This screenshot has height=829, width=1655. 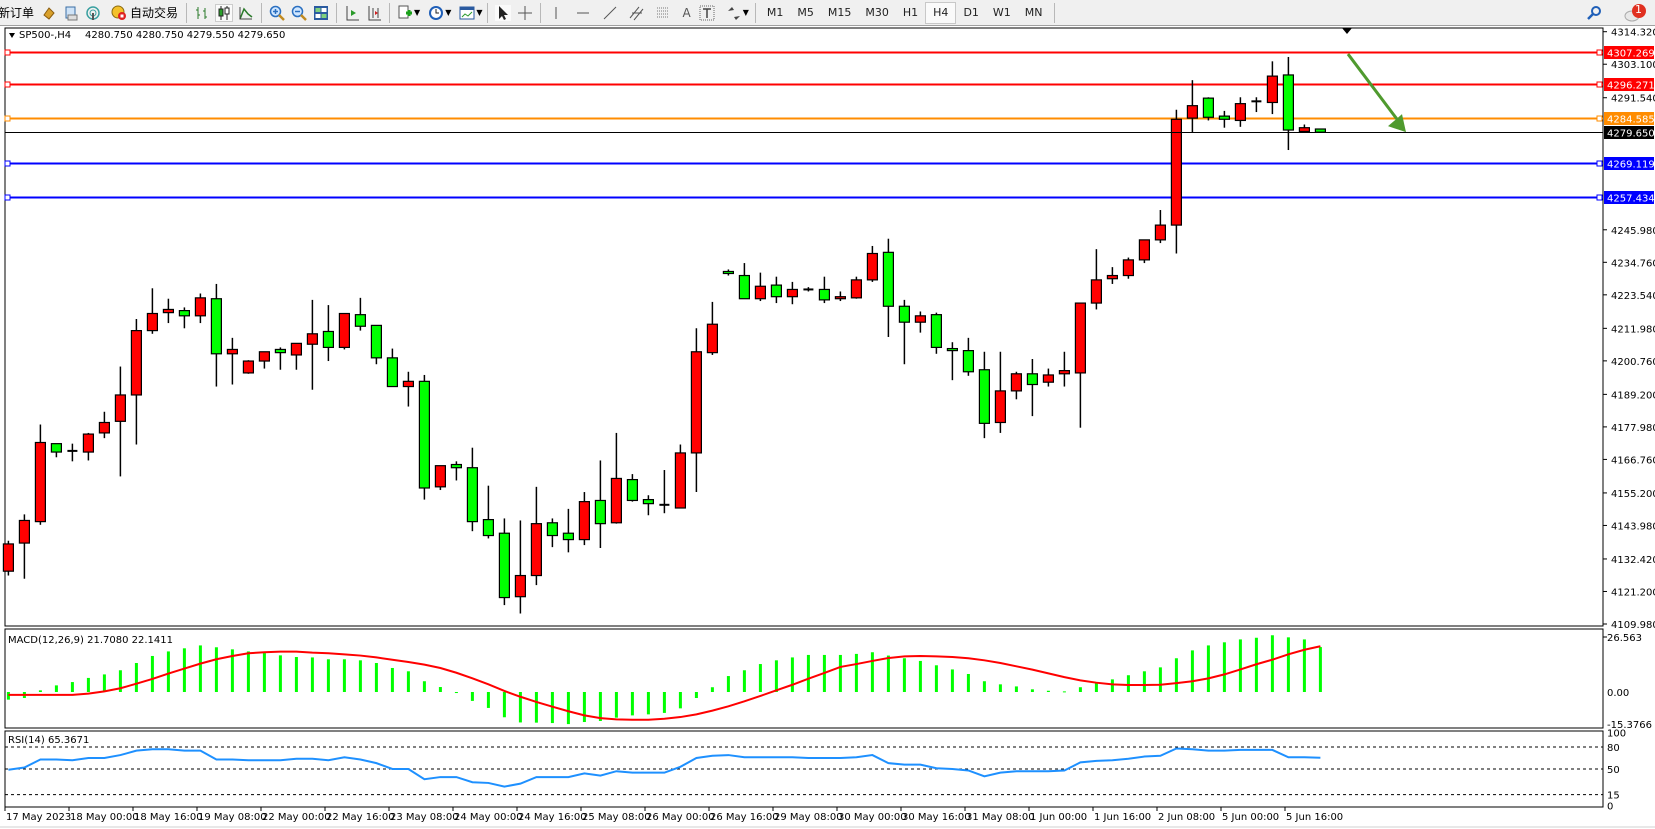 What do you see at coordinates (1033, 12) in the screenshot?
I see `timeframe-mn-button: MN` at bounding box center [1033, 12].